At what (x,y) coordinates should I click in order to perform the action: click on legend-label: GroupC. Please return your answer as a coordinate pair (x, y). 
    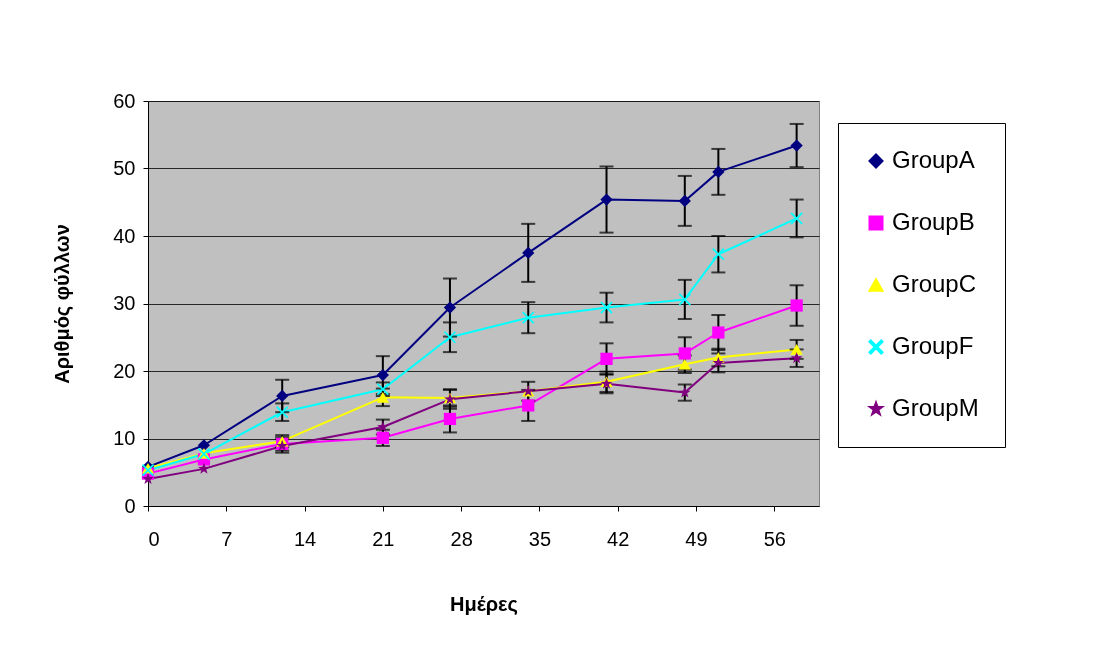
    Looking at the image, I should click on (934, 283).